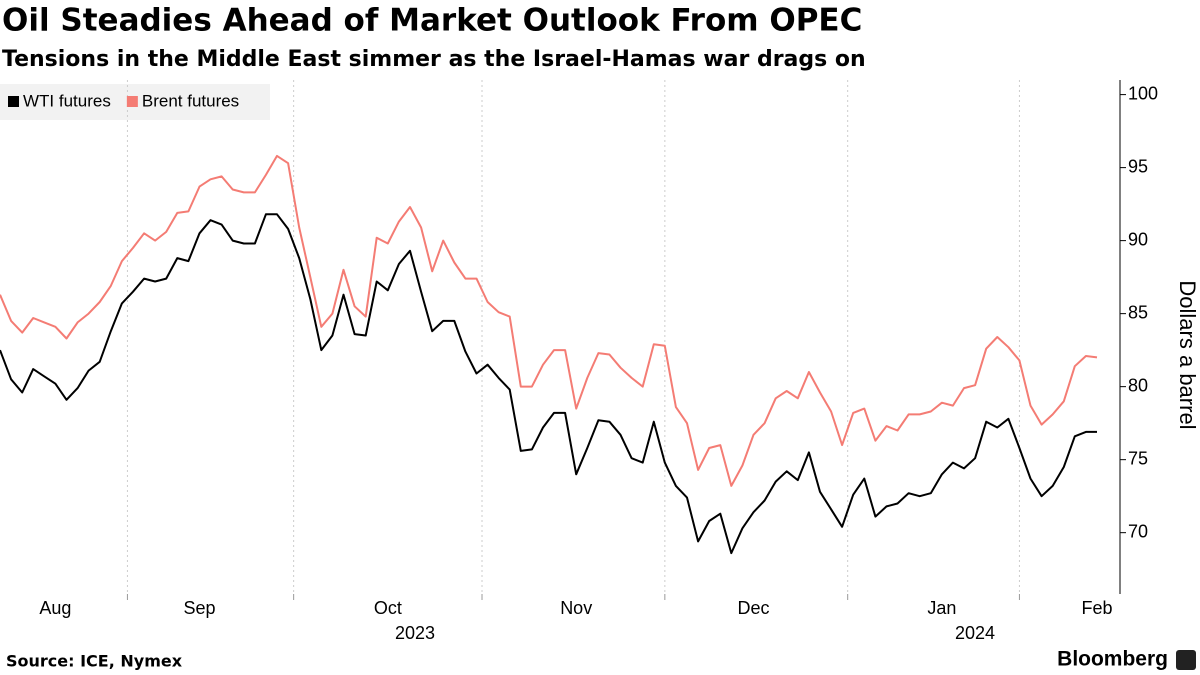 The height and width of the screenshot is (675, 1200). Describe the element at coordinates (1096, 608) in the screenshot. I see `x-tick-label: Feb` at that location.